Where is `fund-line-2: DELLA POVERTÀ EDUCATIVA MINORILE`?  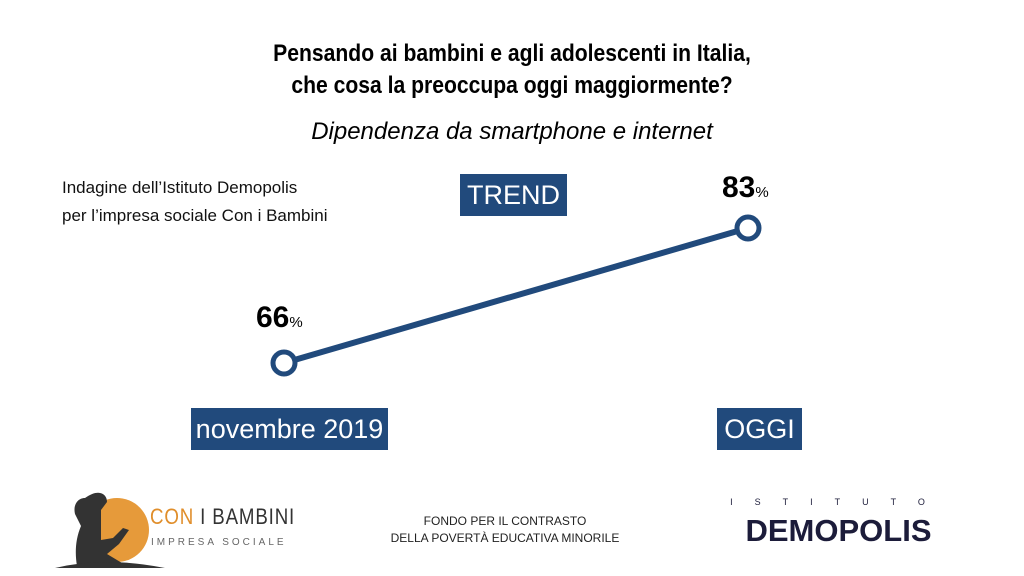
fund-line-2: DELLA POVERTÀ EDUCATIVA MINORILE is located at coordinates (505, 538).